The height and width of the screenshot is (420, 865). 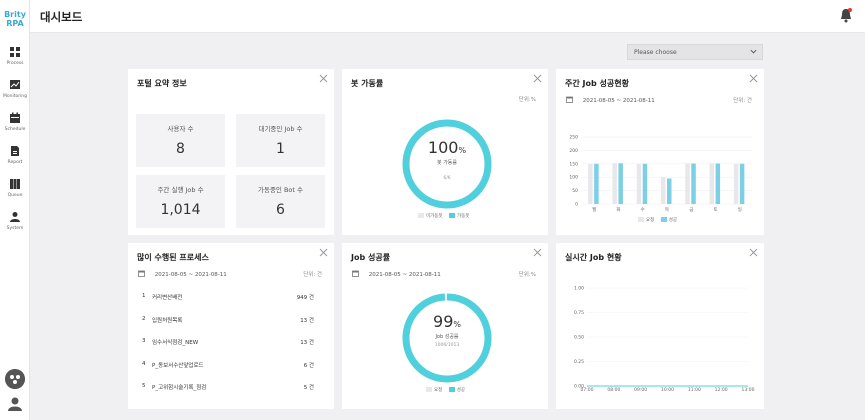 I want to click on bar-legend: 요청 성공, so click(x=657, y=220).